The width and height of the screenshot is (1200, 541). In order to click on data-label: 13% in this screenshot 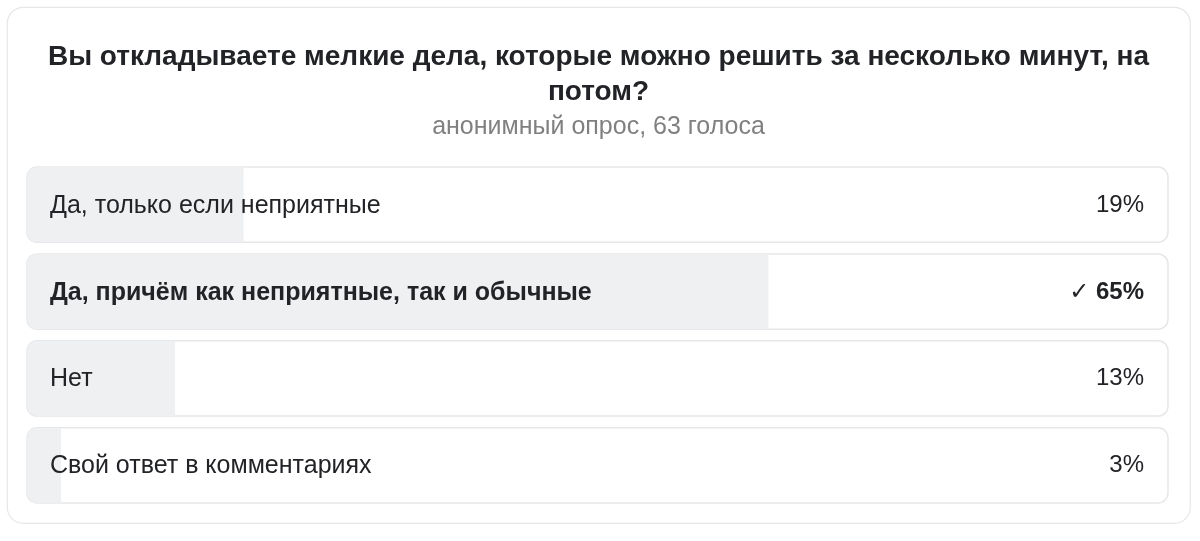, I will do `click(1119, 377)`.